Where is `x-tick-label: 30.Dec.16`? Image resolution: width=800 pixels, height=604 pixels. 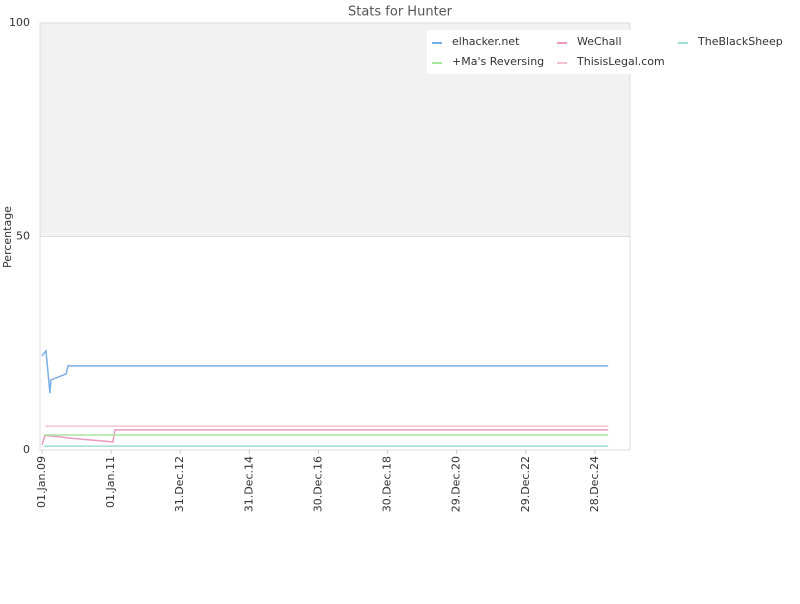
x-tick-label: 30.Dec.16 is located at coordinates (317, 484).